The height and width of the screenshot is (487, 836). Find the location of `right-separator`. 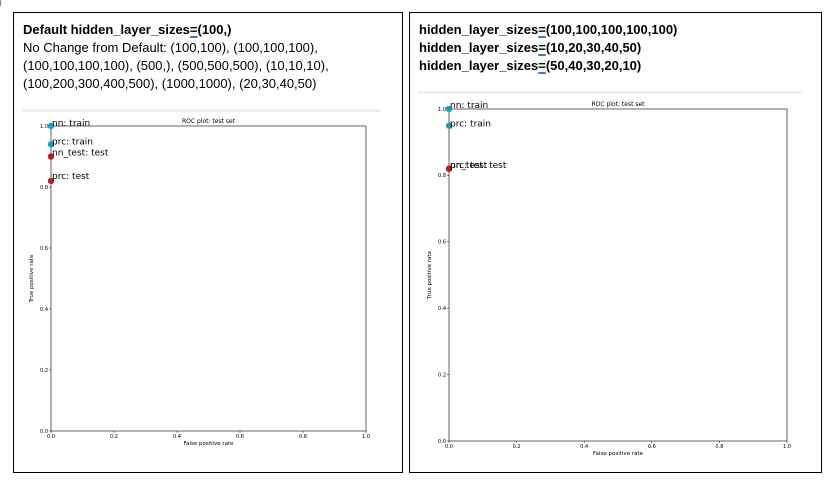

right-separator is located at coordinates (610, 92).